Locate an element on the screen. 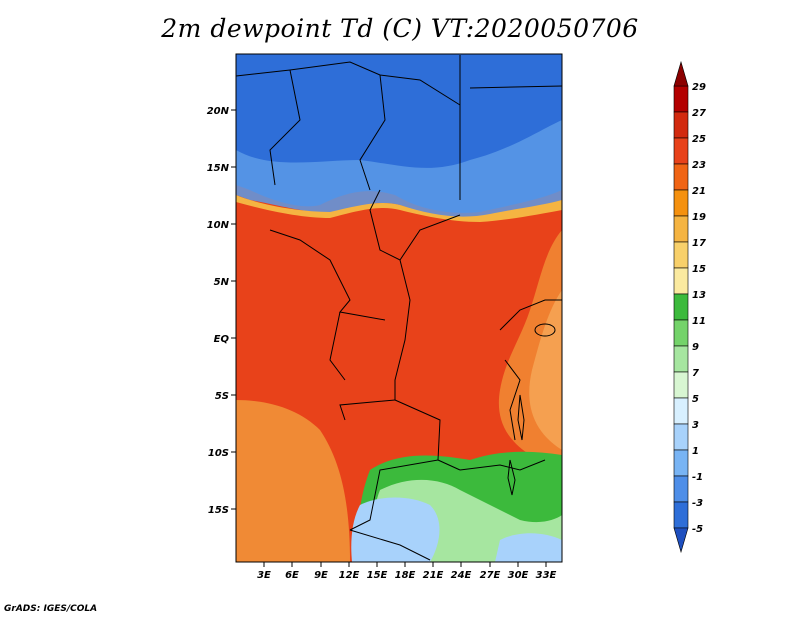 This screenshot has width=800, height=618. lon-label-12e: 12E is located at coordinates (349, 575).